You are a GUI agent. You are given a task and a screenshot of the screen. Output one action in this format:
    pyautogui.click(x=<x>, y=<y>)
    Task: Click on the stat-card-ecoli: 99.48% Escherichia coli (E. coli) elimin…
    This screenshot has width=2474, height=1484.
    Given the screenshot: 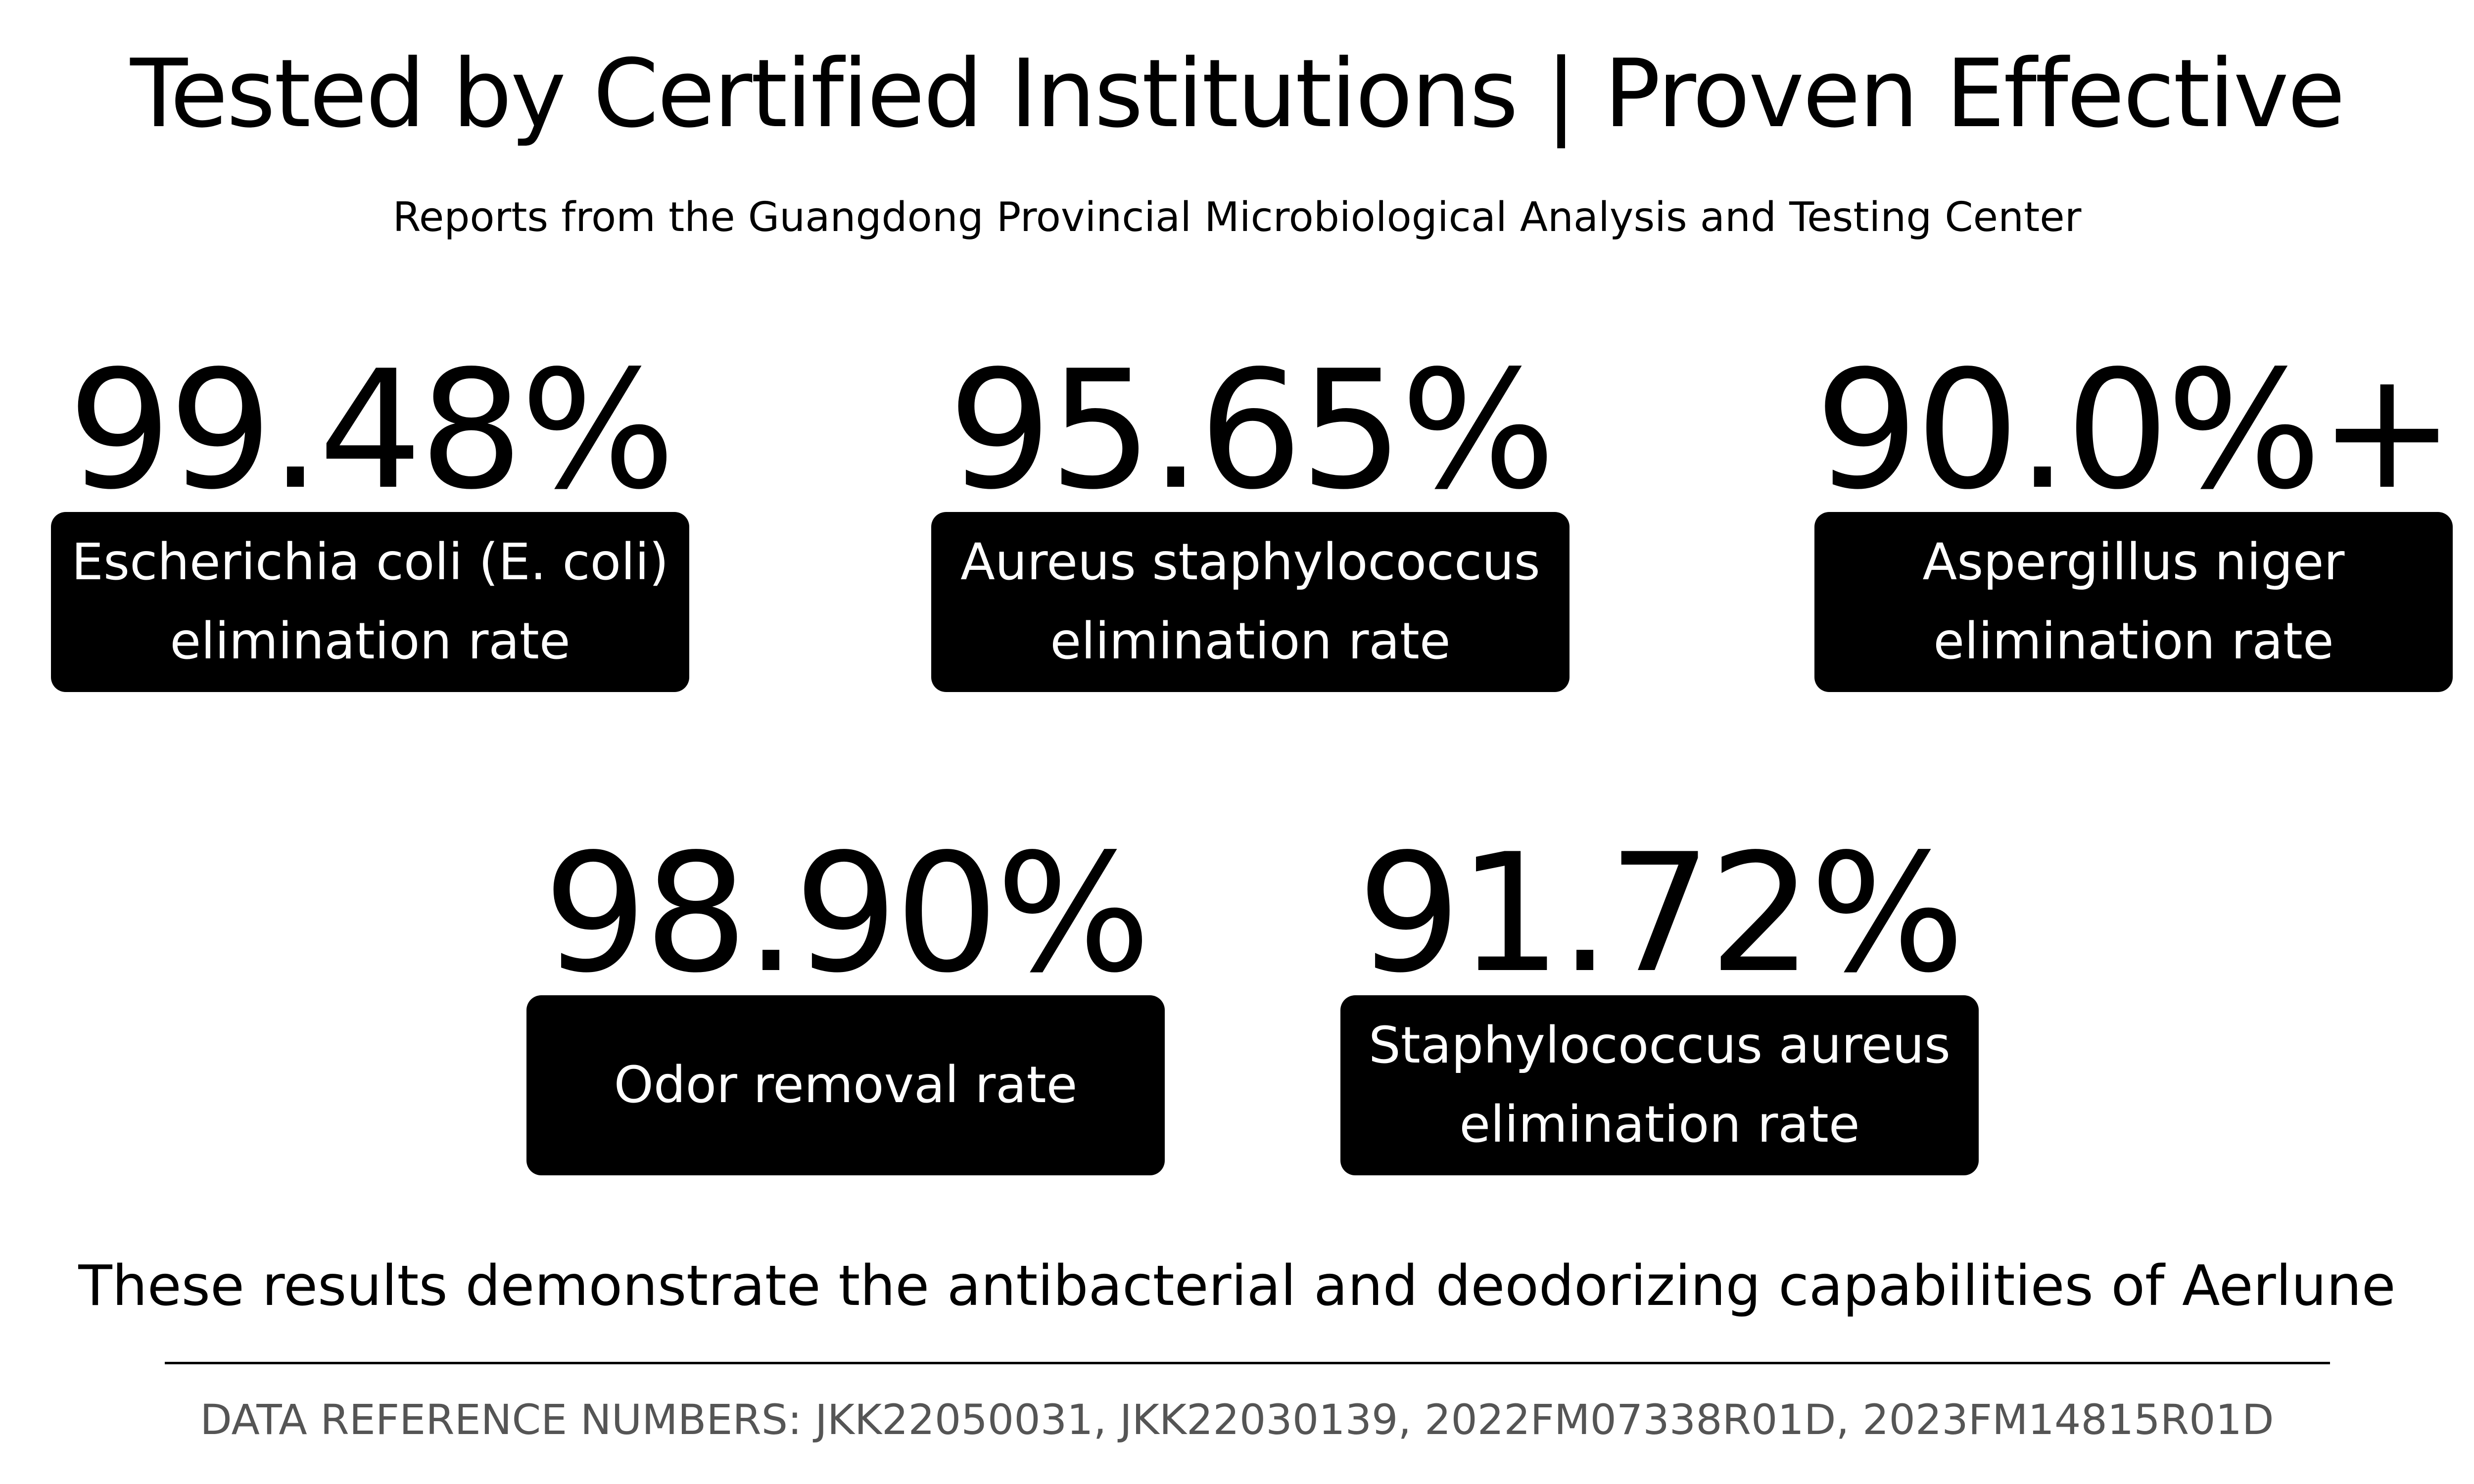 What is the action you would take?
    pyautogui.click(x=370, y=516)
    